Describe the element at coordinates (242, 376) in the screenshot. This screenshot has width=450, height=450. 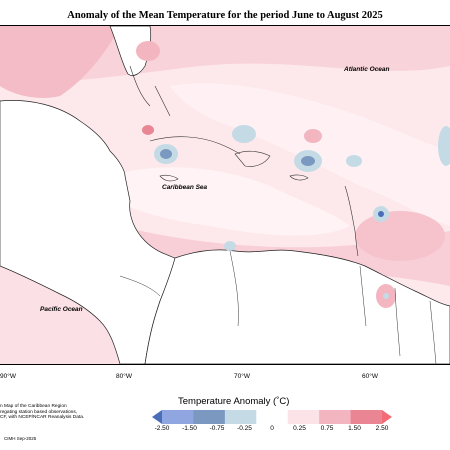
I see `lon-tick-70w: 70°W` at that location.